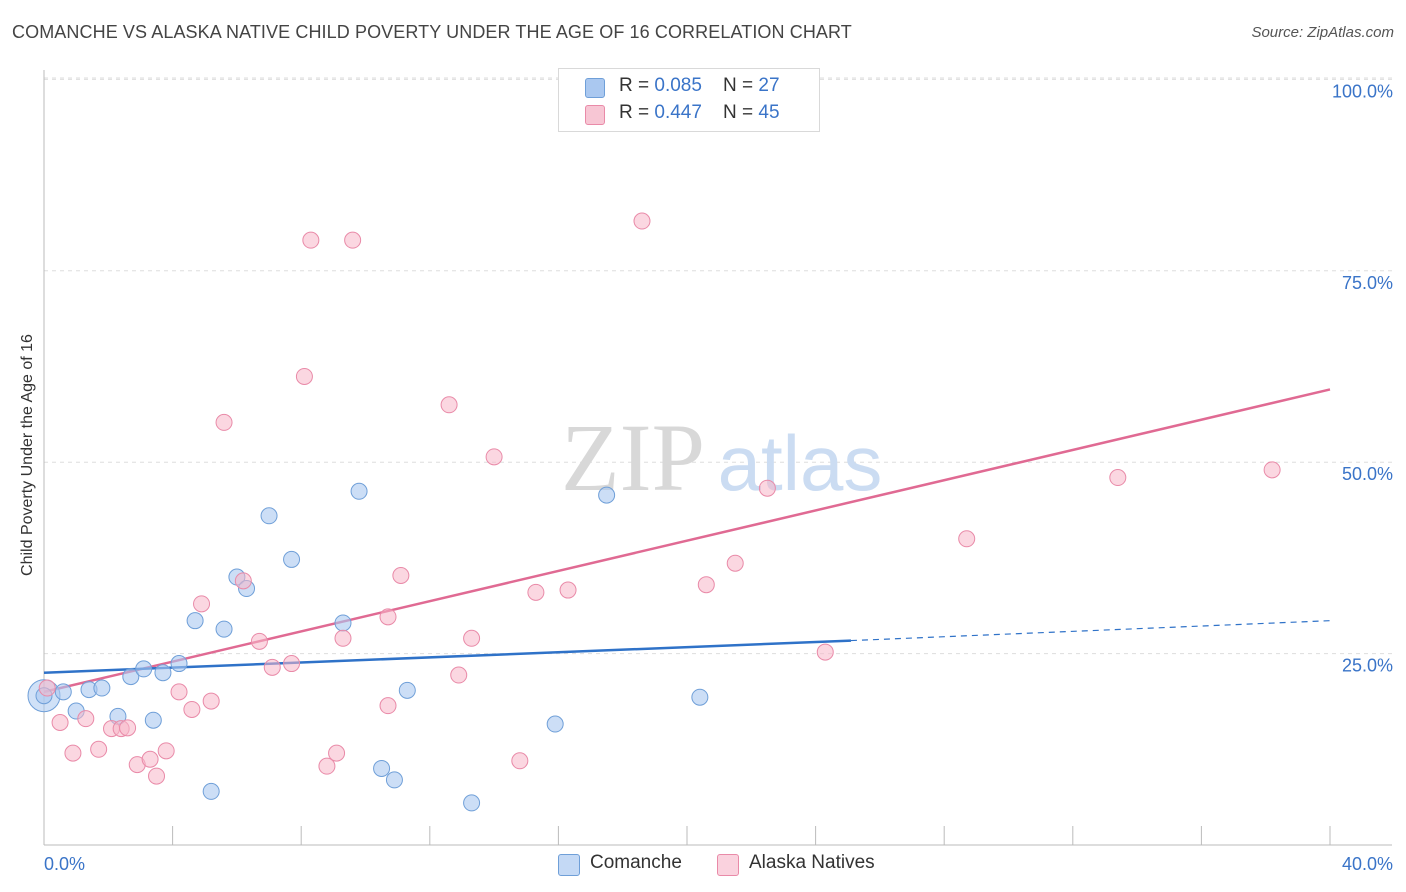  Describe the element at coordinates (1367, 474) in the screenshot. I see `y-tick-label: 50.0%` at that location.